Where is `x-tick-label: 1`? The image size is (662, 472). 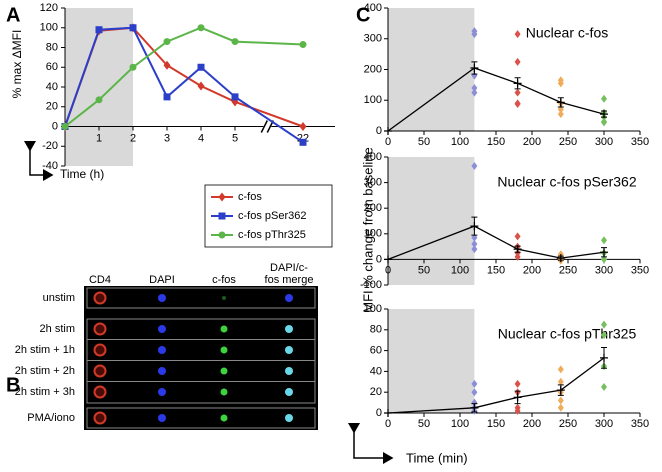 x-tick-label: 1 is located at coordinates (99, 138).